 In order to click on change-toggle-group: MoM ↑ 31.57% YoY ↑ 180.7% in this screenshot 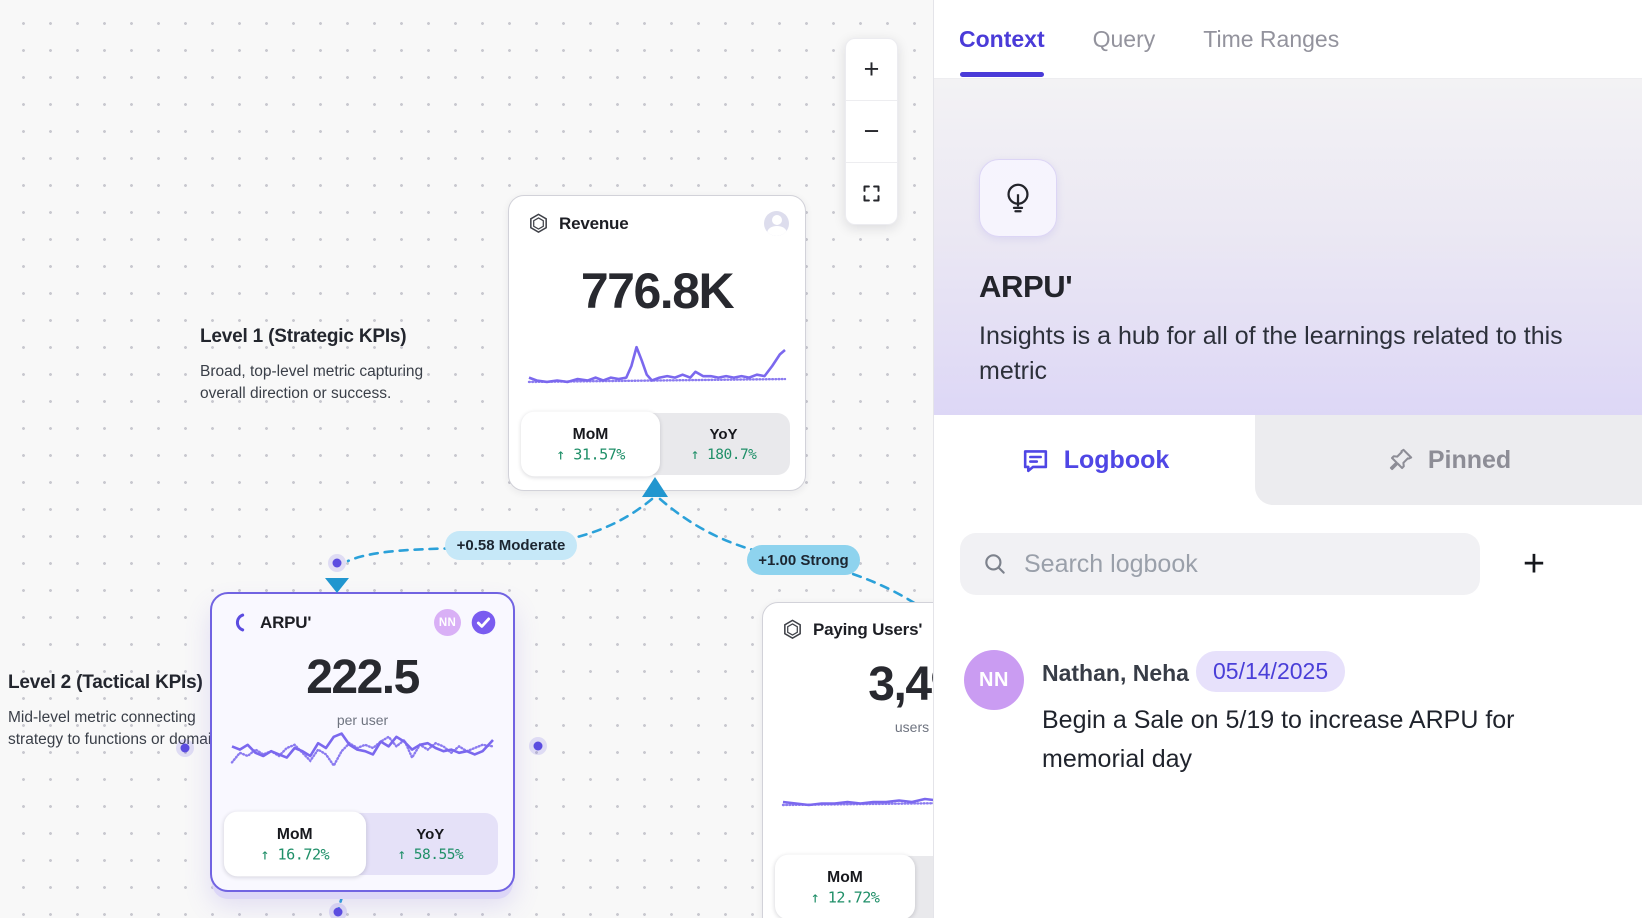, I will do `click(655, 444)`.